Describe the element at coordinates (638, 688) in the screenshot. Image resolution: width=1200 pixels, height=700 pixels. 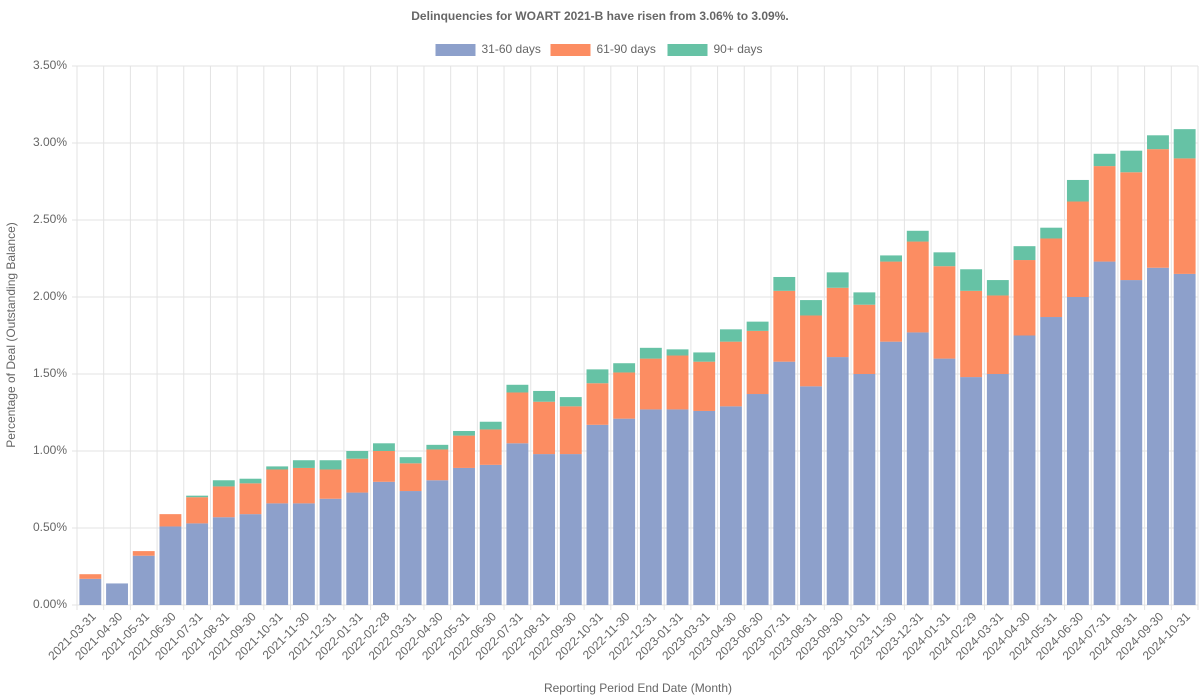
I see `x-axis-label: Reporting Period End Date (Month)` at that location.